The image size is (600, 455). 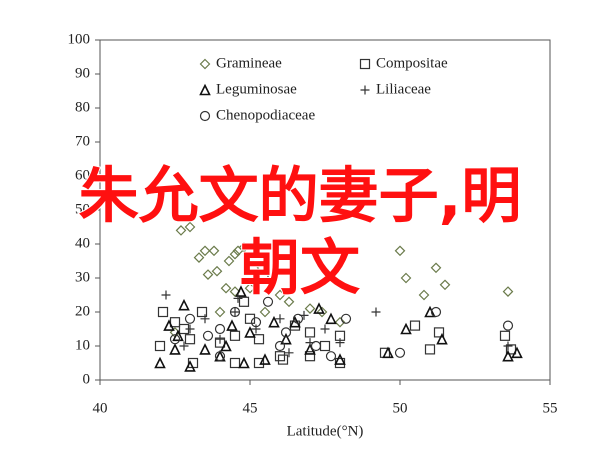 What do you see at coordinates (250, 408) in the screenshot?
I see `x-tick-label: 45` at bounding box center [250, 408].